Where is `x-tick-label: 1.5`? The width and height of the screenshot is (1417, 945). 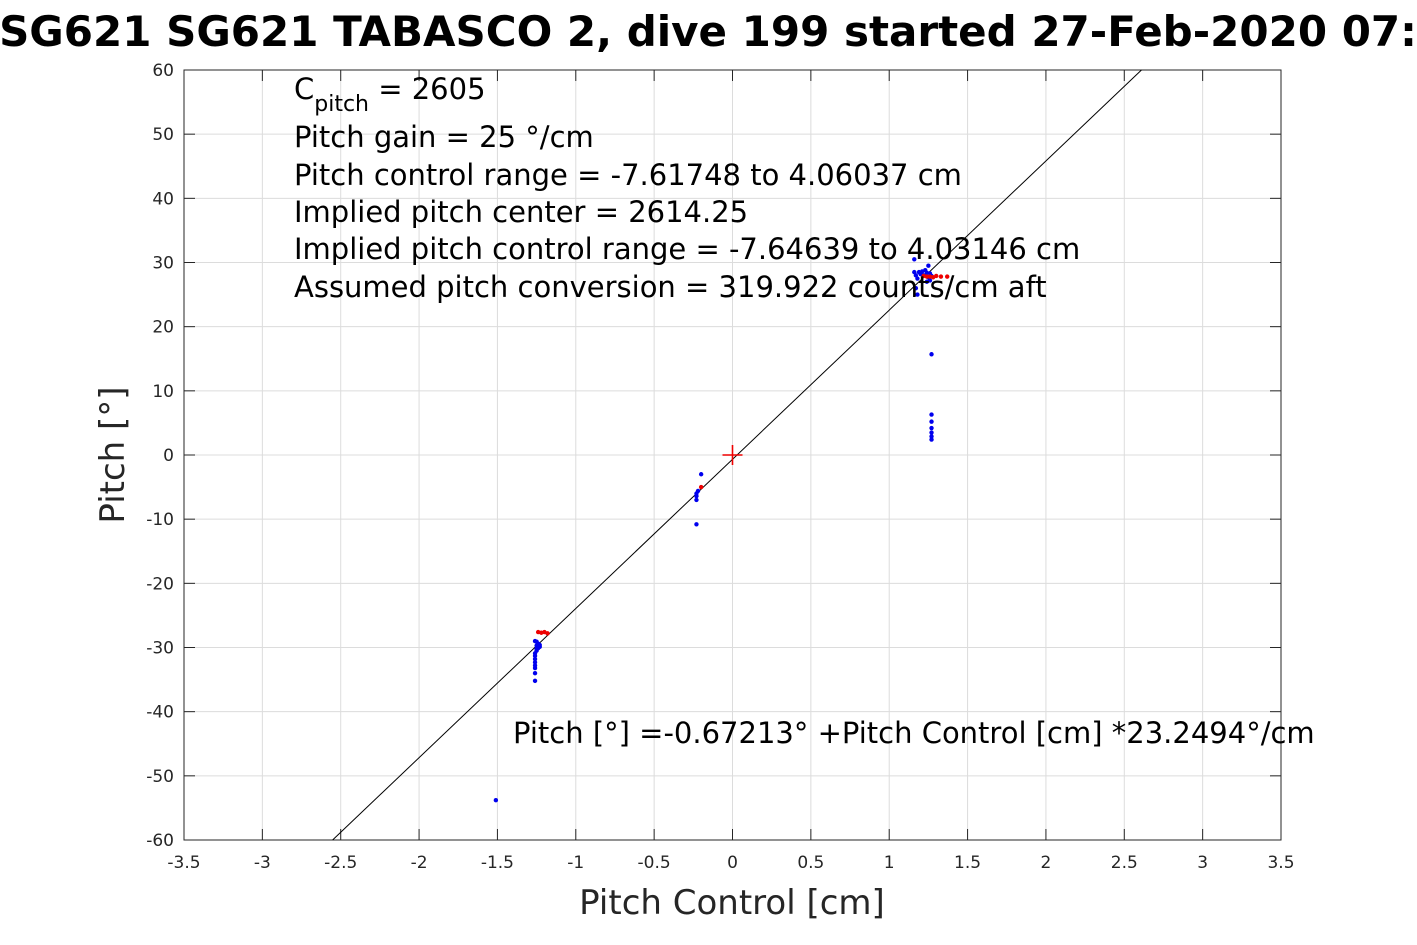
x-tick-label: 1.5 is located at coordinates (967, 863).